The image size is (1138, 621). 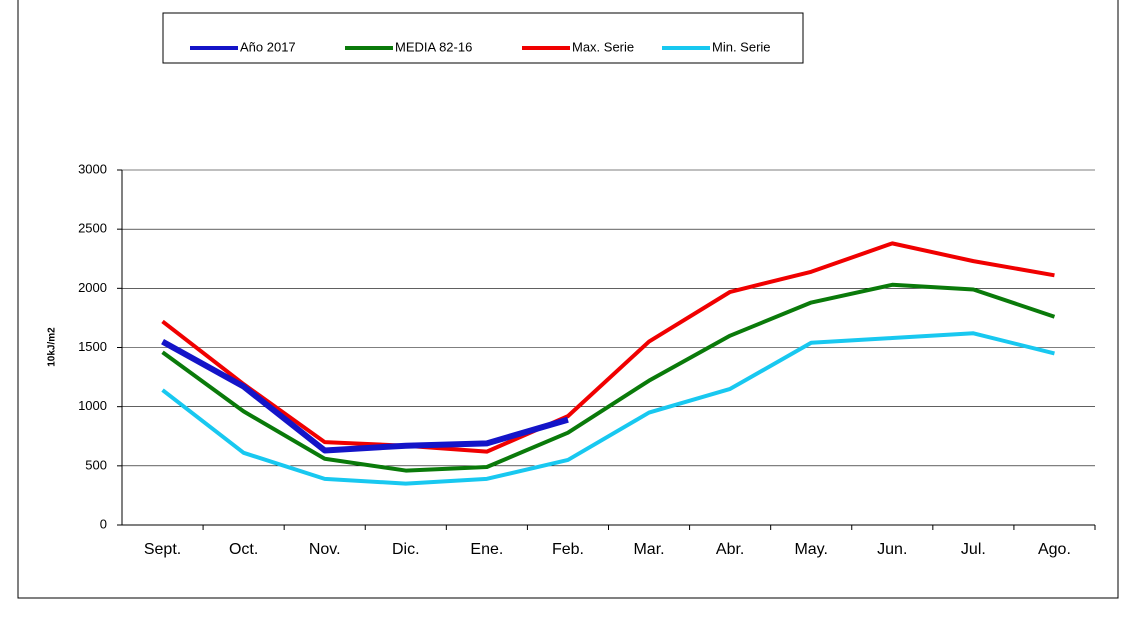 I want to click on y-tick-label: 3000, so click(x=92, y=168).